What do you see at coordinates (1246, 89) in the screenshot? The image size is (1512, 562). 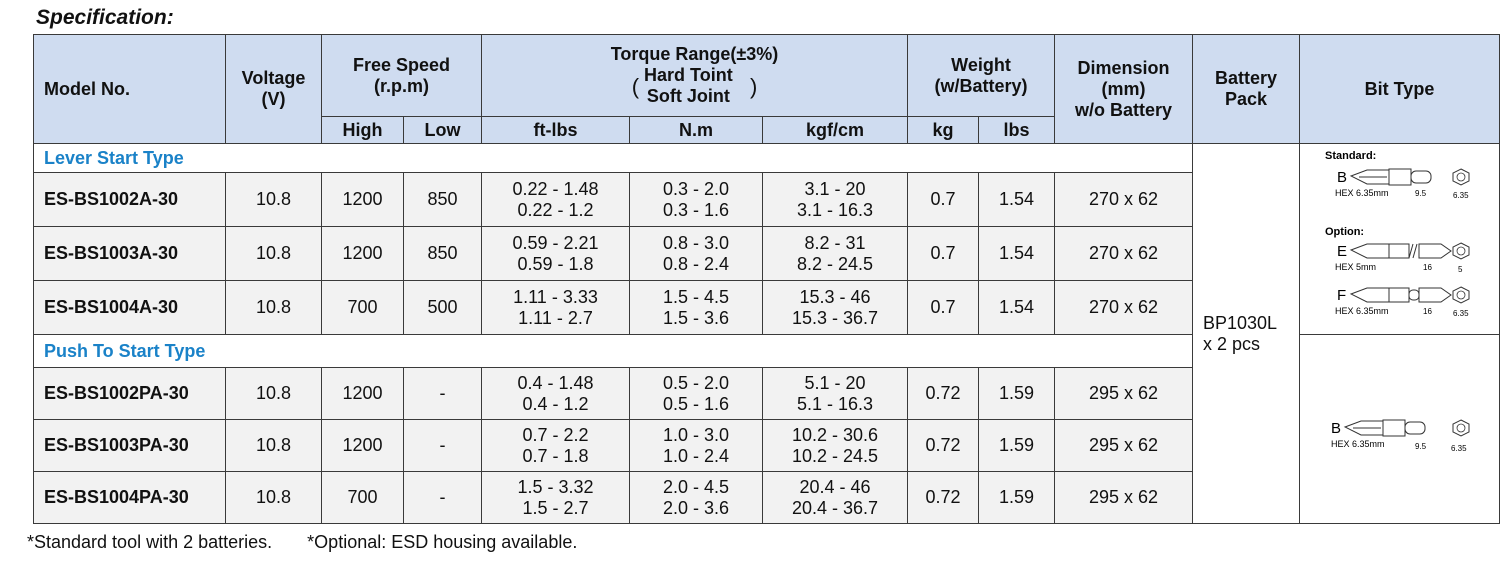 I see `header-battery-pack: Battery Pack` at bounding box center [1246, 89].